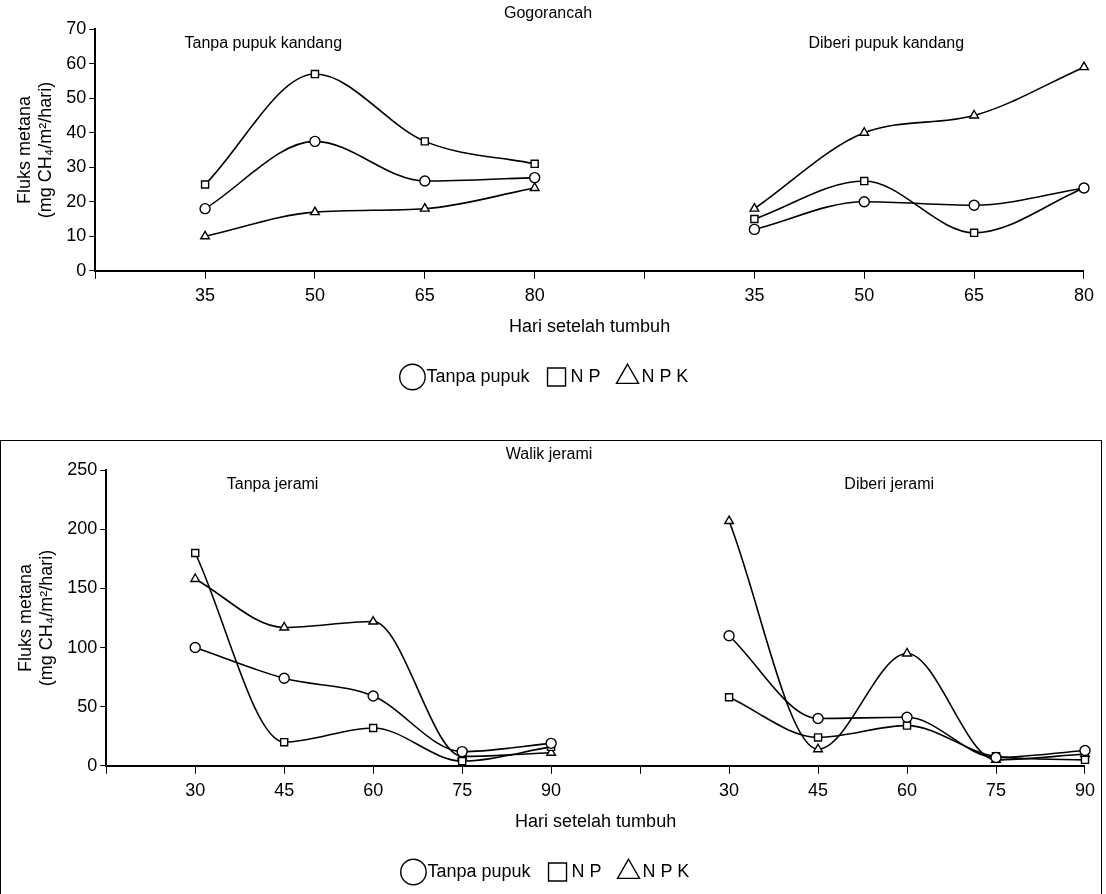  I want to click on annotation: Diberi jerami, so click(889, 483).